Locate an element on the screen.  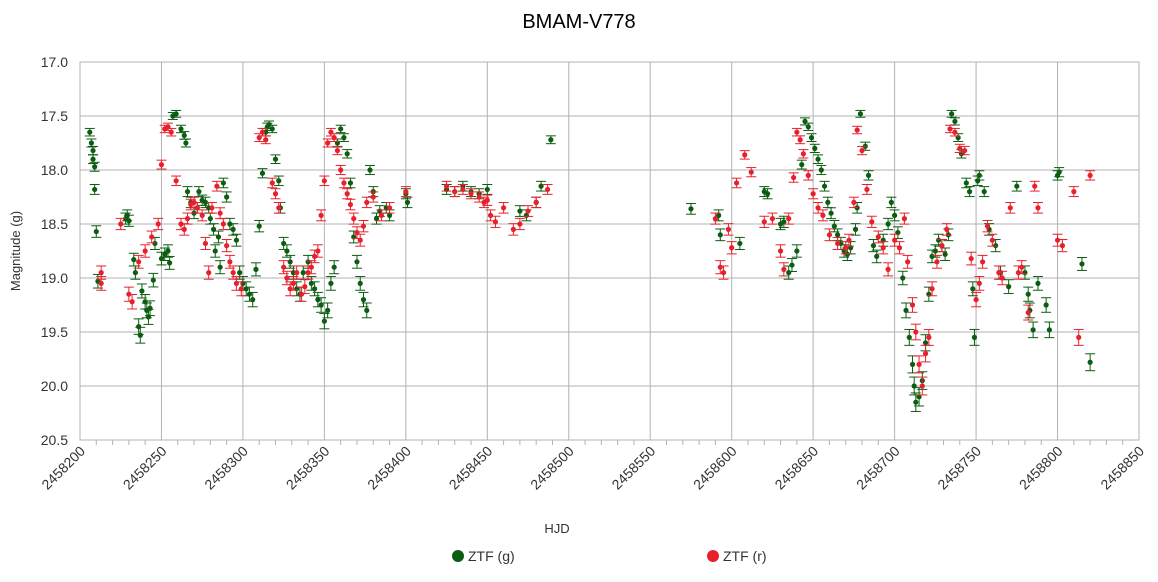
y-tick-label: 17.0 is located at coordinates (54, 62).